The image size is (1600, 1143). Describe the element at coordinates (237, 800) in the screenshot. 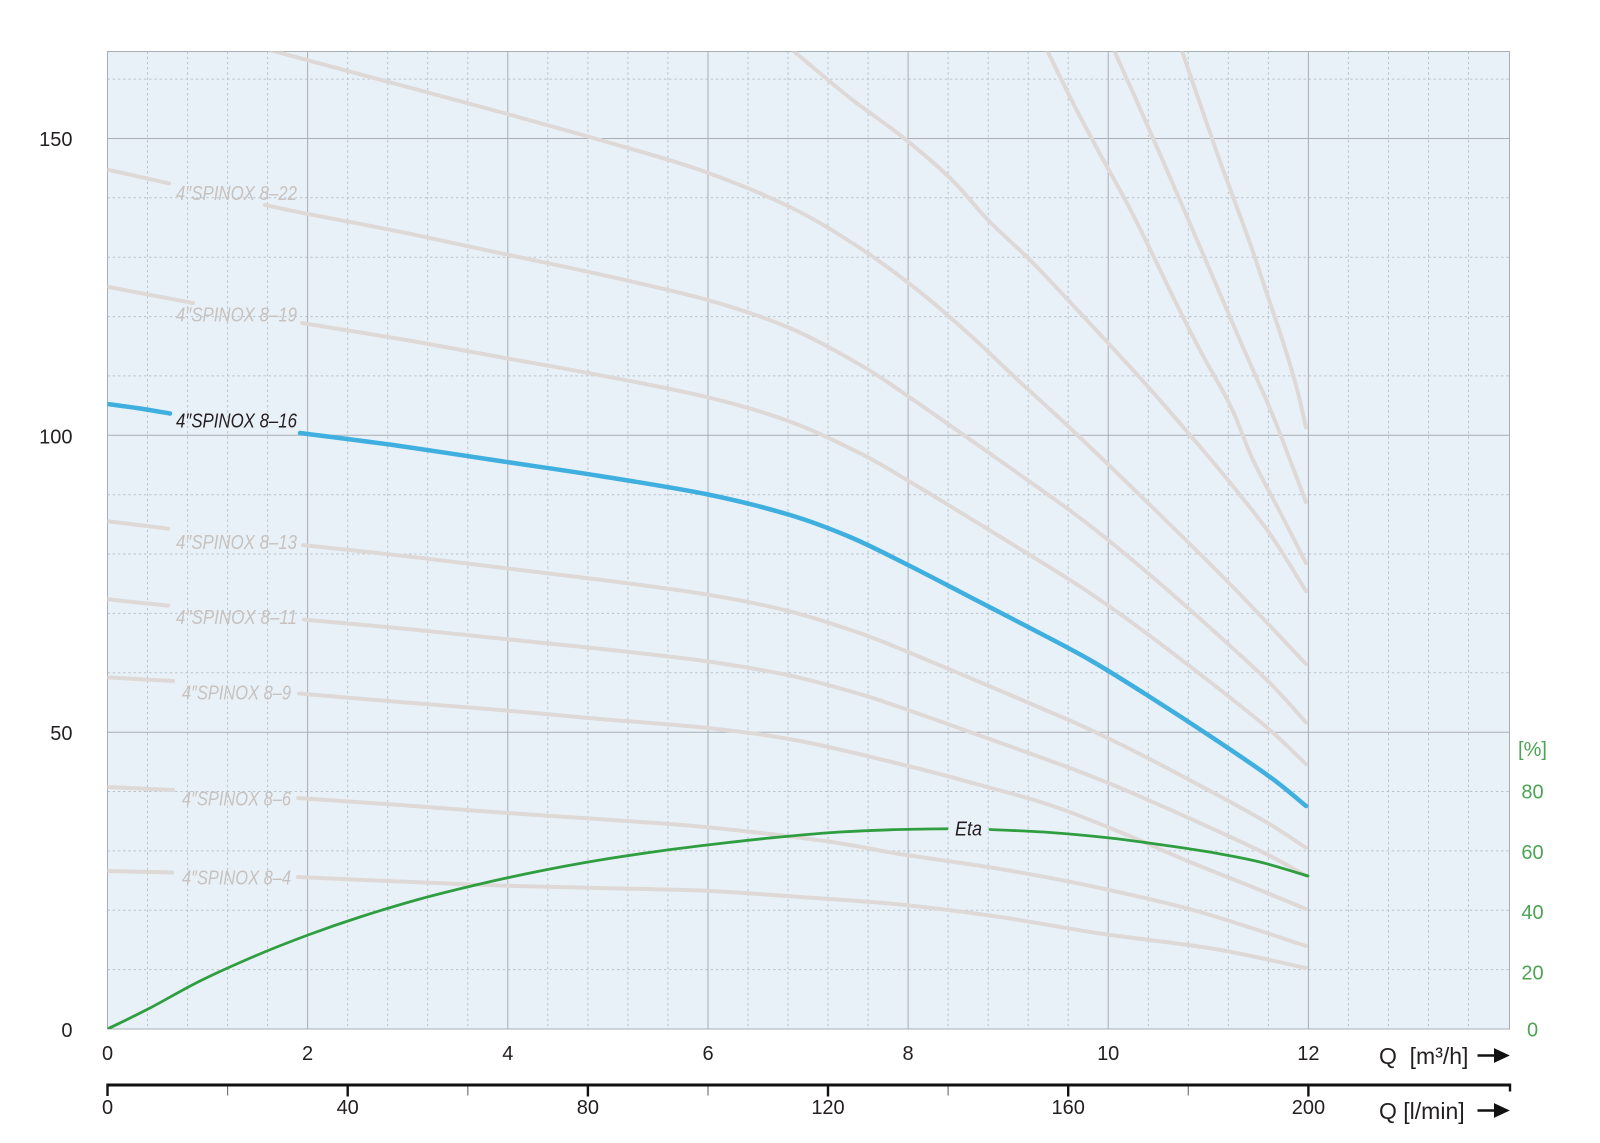

I see `svg-text: 4″SPINOX 8–6` at that location.